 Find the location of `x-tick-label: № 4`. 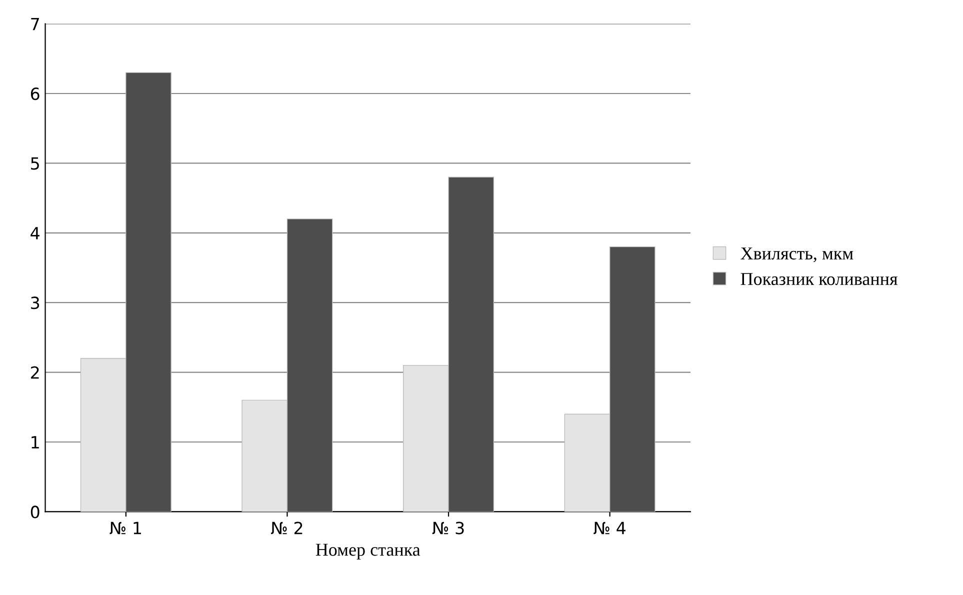

x-tick-label: № 4 is located at coordinates (610, 528).